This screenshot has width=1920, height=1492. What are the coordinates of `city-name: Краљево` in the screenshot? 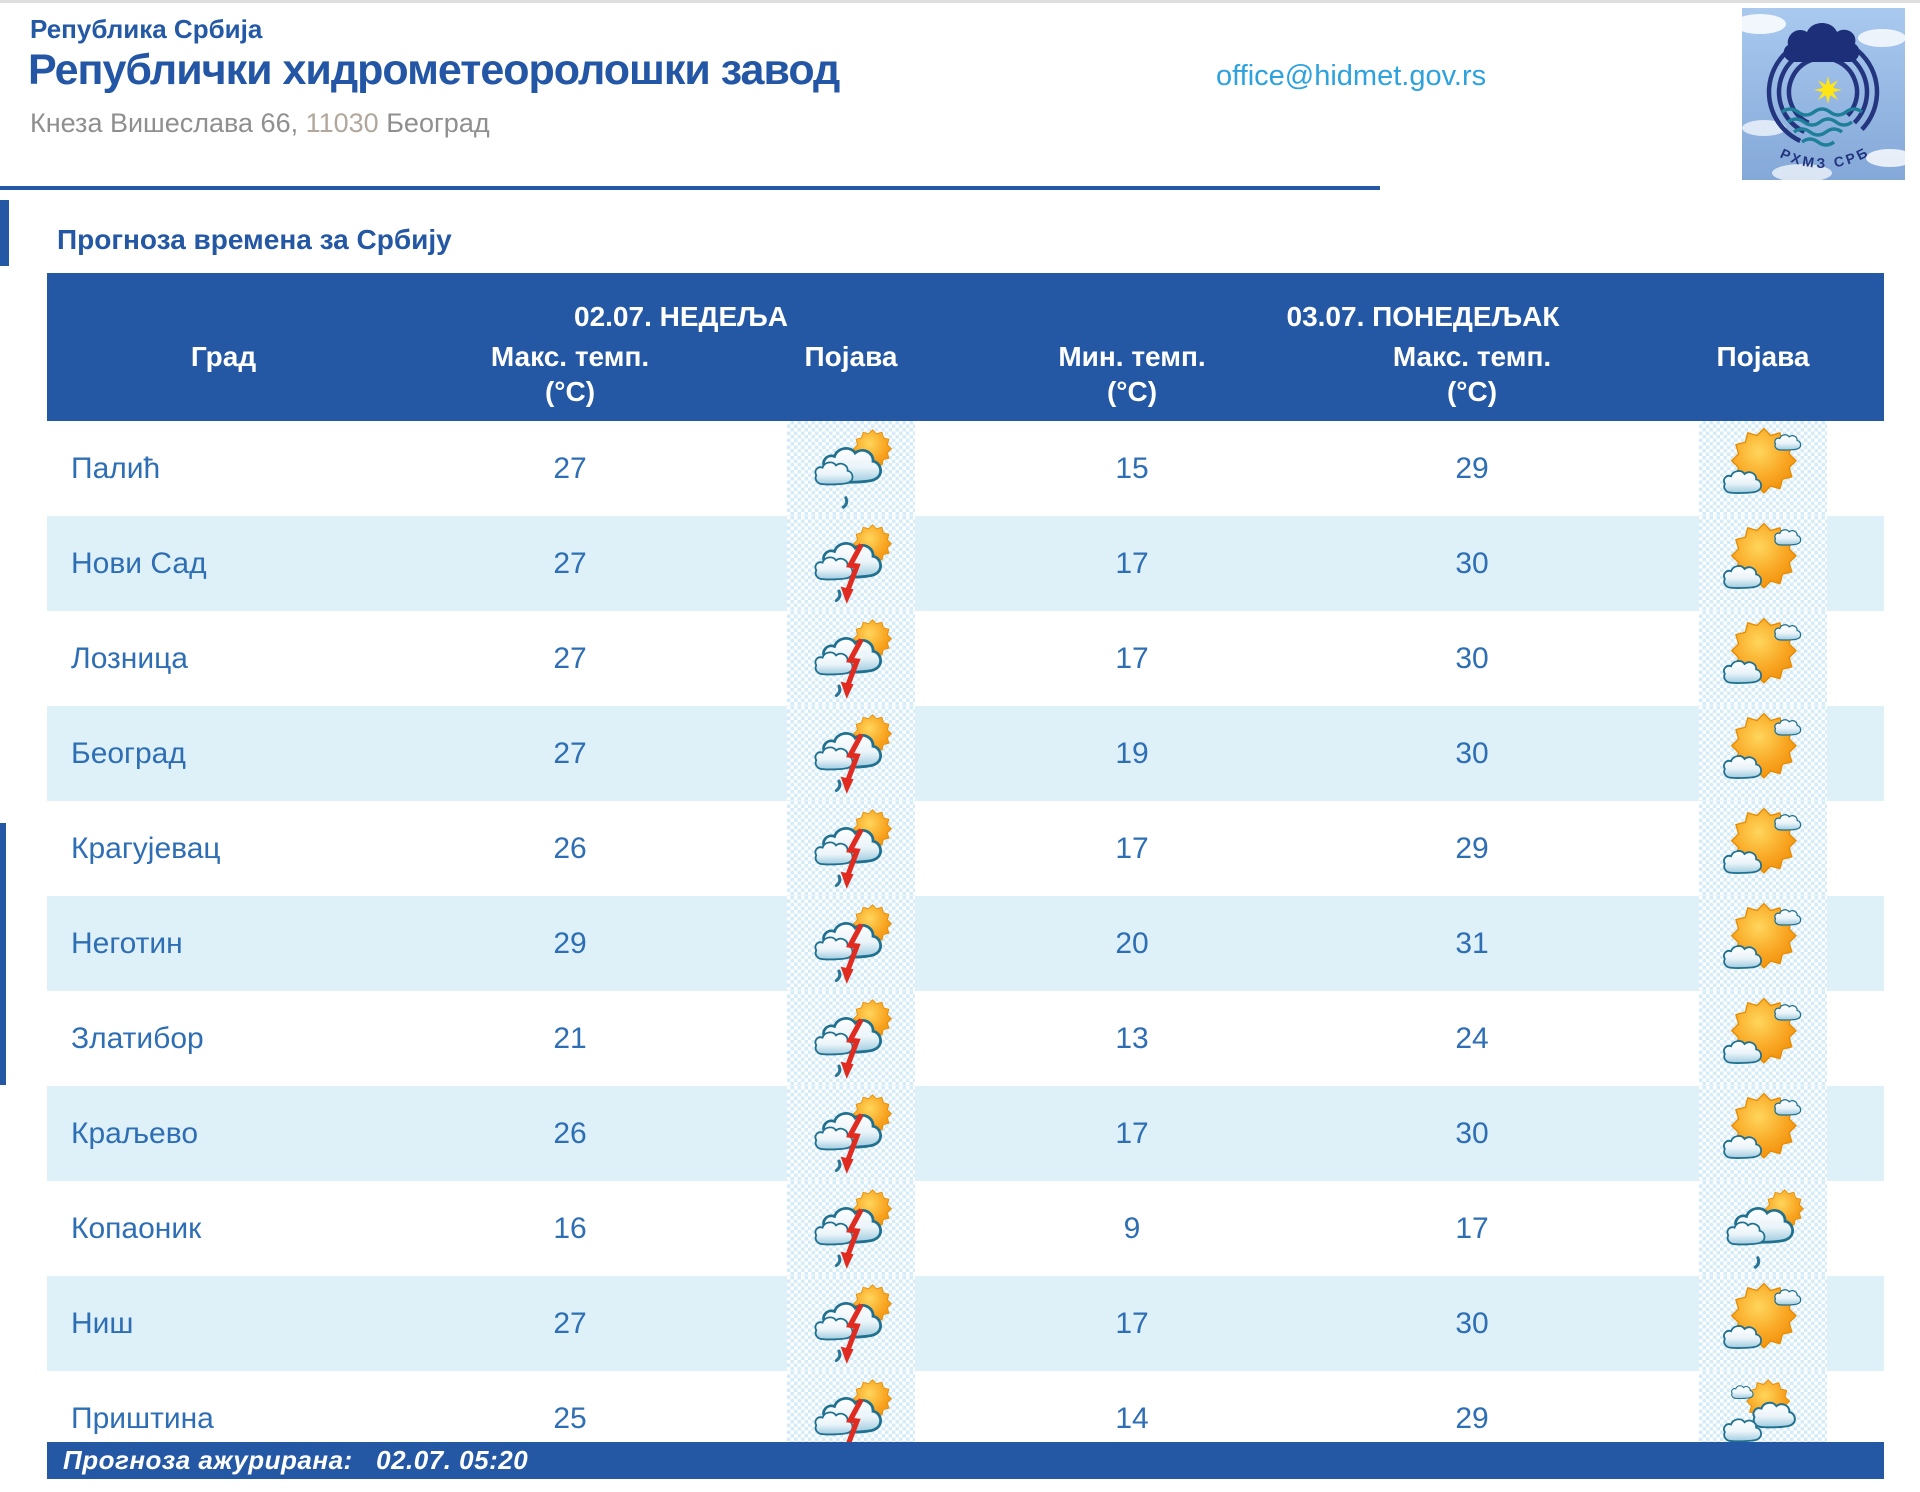 It's located at (223, 1133).